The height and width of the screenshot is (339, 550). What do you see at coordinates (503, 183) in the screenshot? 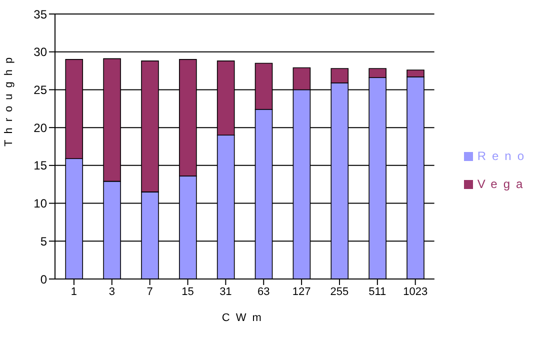
I see `legend-label: Vega` at bounding box center [503, 183].